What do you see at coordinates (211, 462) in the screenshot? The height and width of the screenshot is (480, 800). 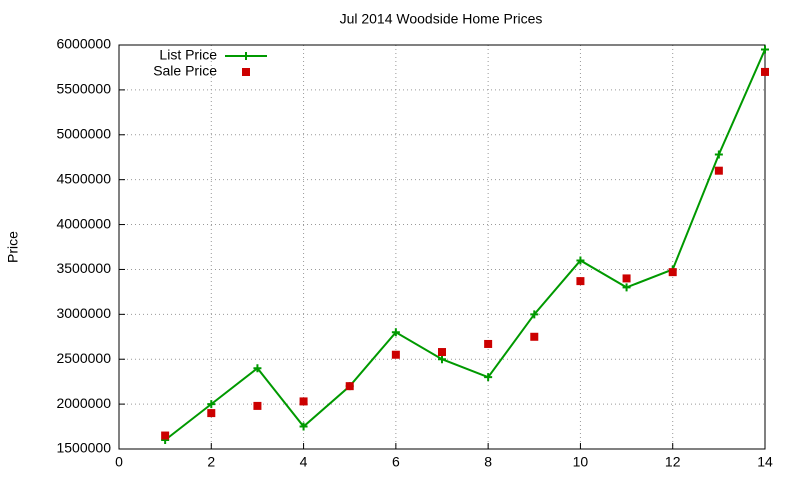 I see `x-tick-label: 2` at bounding box center [211, 462].